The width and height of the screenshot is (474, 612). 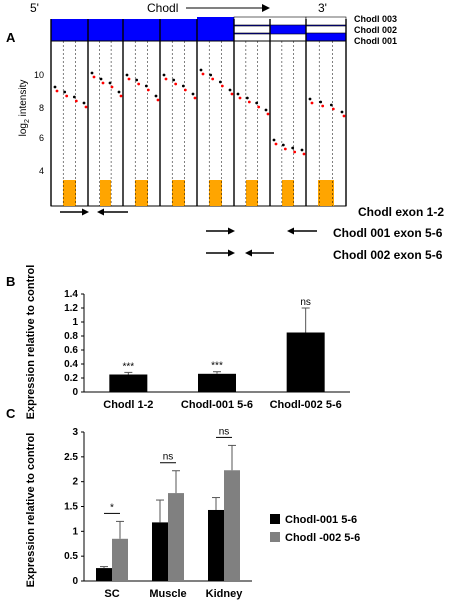 What do you see at coordinates (71, 294) in the screenshot?
I see `panel-b-ytick-label-7: 1.4` at bounding box center [71, 294].